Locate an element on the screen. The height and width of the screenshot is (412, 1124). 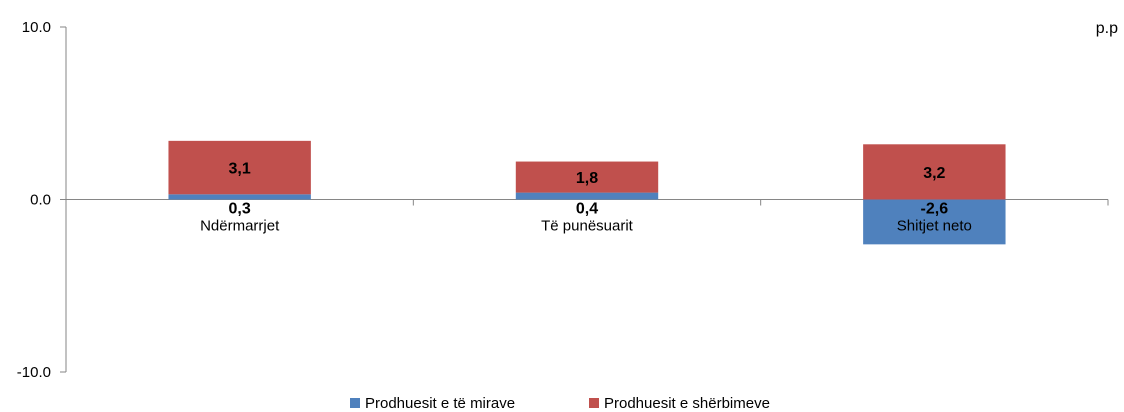
data-label-services: 3,2 is located at coordinates (934, 173).